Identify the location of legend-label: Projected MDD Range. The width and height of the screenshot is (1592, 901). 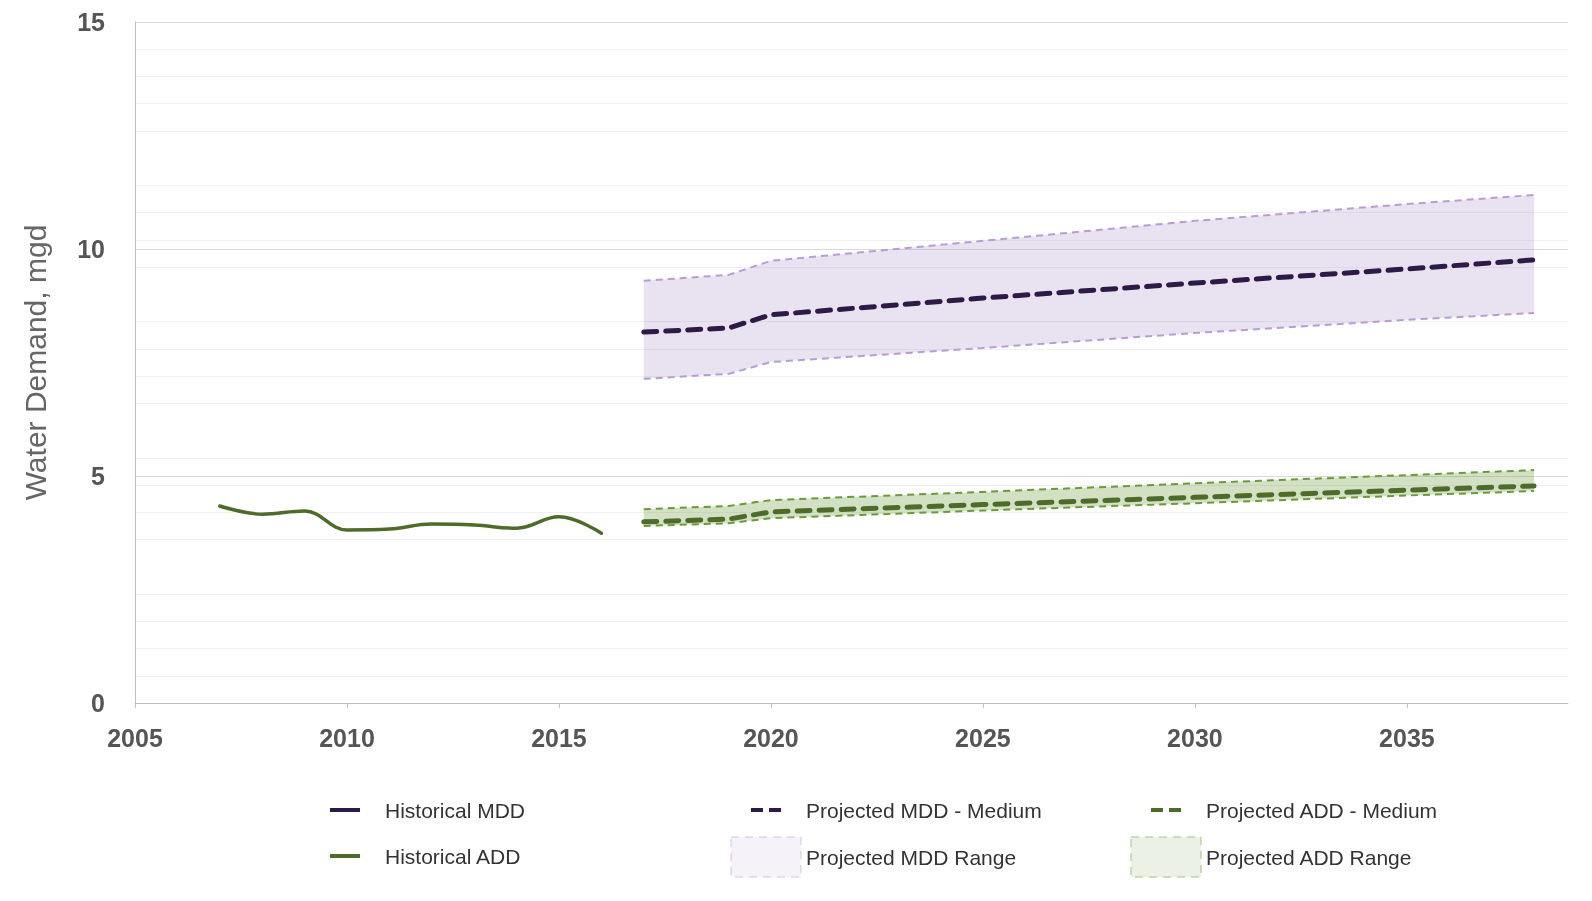
(911, 857).